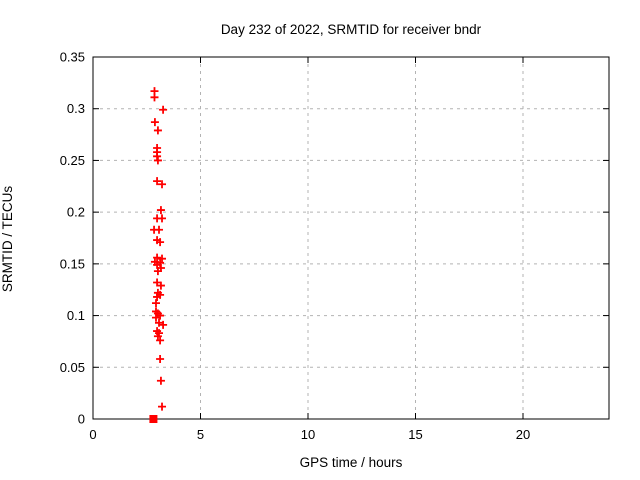 The width and height of the screenshot is (640, 480). What do you see at coordinates (200, 434) in the screenshot?
I see `x-tick-label: 5` at bounding box center [200, 434].